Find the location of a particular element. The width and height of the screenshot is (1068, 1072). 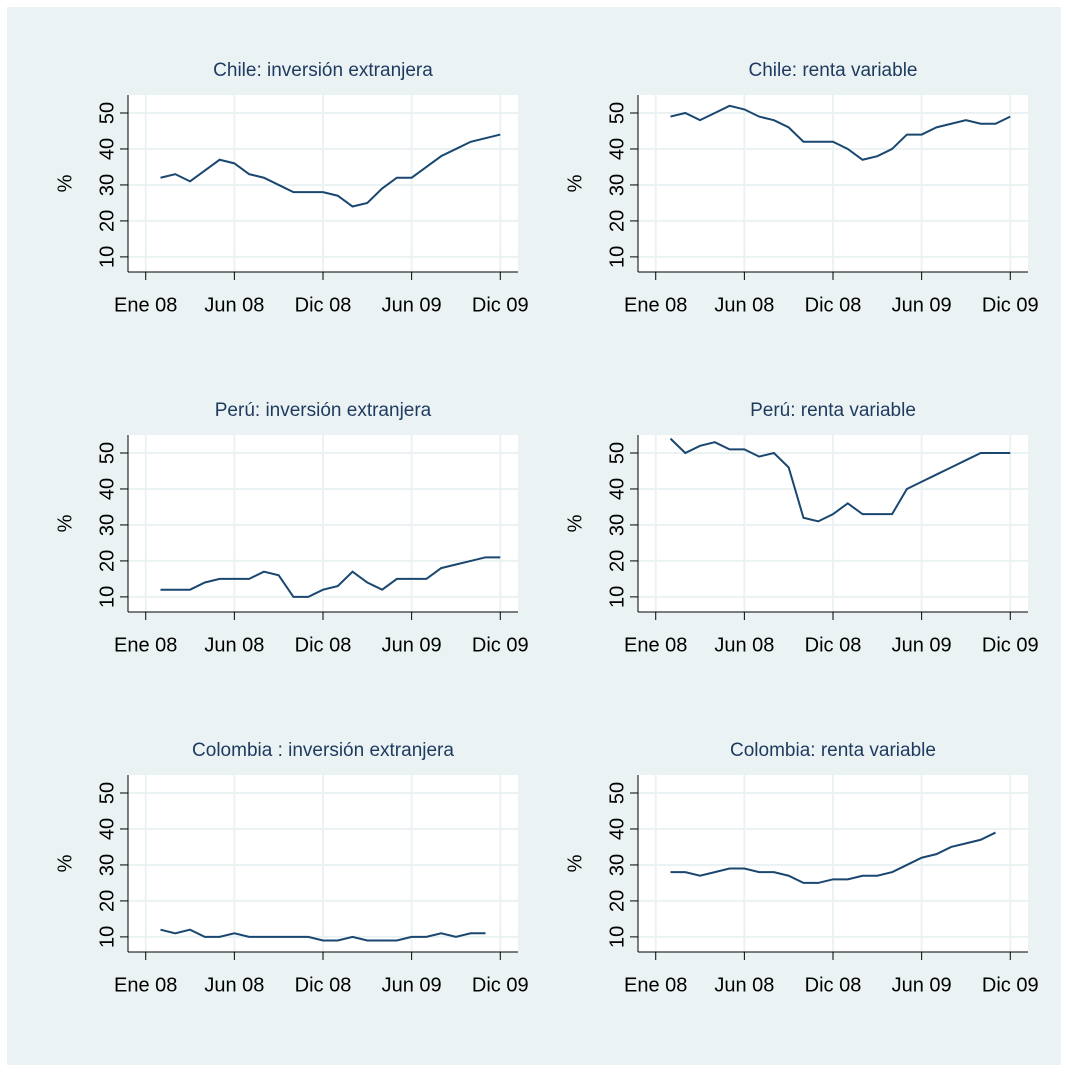

chart-title: Perú: inversión extranjera is located at coordinates (323, 410).